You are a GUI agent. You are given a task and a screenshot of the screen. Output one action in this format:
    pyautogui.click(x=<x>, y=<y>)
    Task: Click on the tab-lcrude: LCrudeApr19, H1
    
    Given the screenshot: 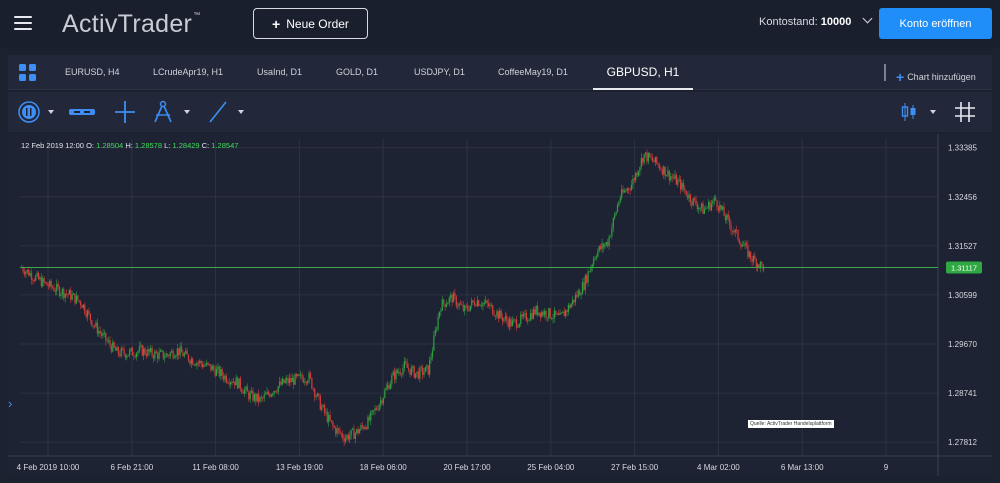 What is the action you would take?
    pyautogui.click(x=188, y=72)
    